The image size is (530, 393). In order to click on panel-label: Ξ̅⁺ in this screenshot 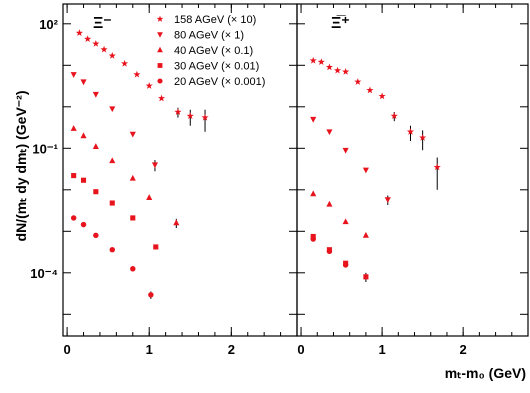, I will do `click(340, 23)`.